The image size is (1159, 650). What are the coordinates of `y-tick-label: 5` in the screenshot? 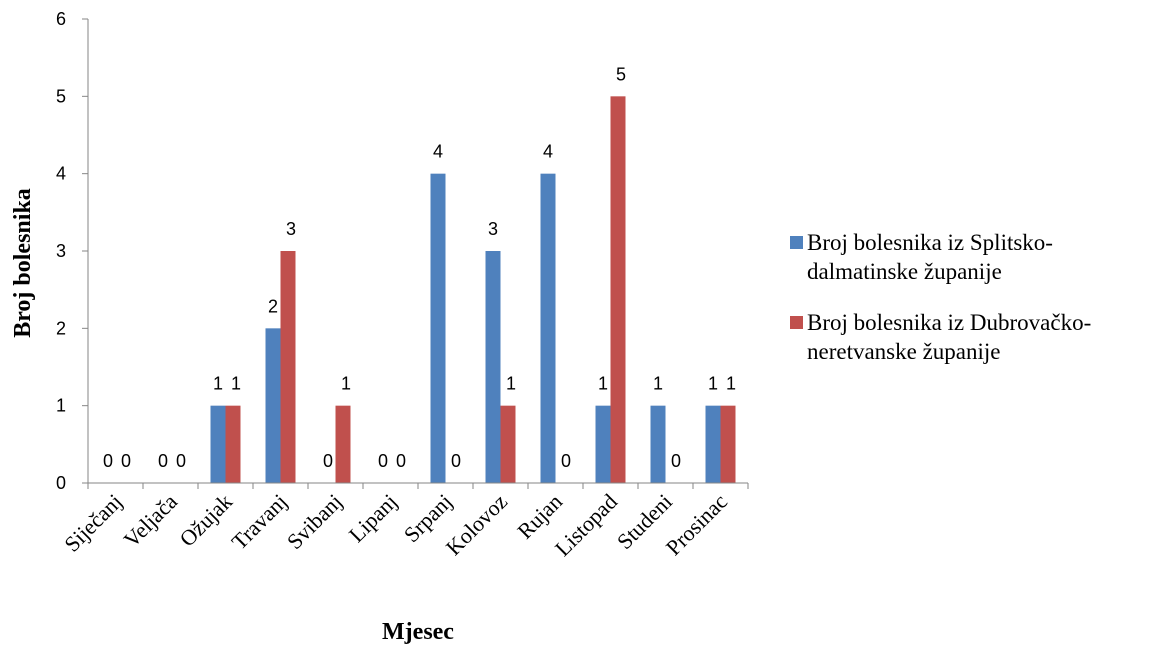 It's located at (61, 96).